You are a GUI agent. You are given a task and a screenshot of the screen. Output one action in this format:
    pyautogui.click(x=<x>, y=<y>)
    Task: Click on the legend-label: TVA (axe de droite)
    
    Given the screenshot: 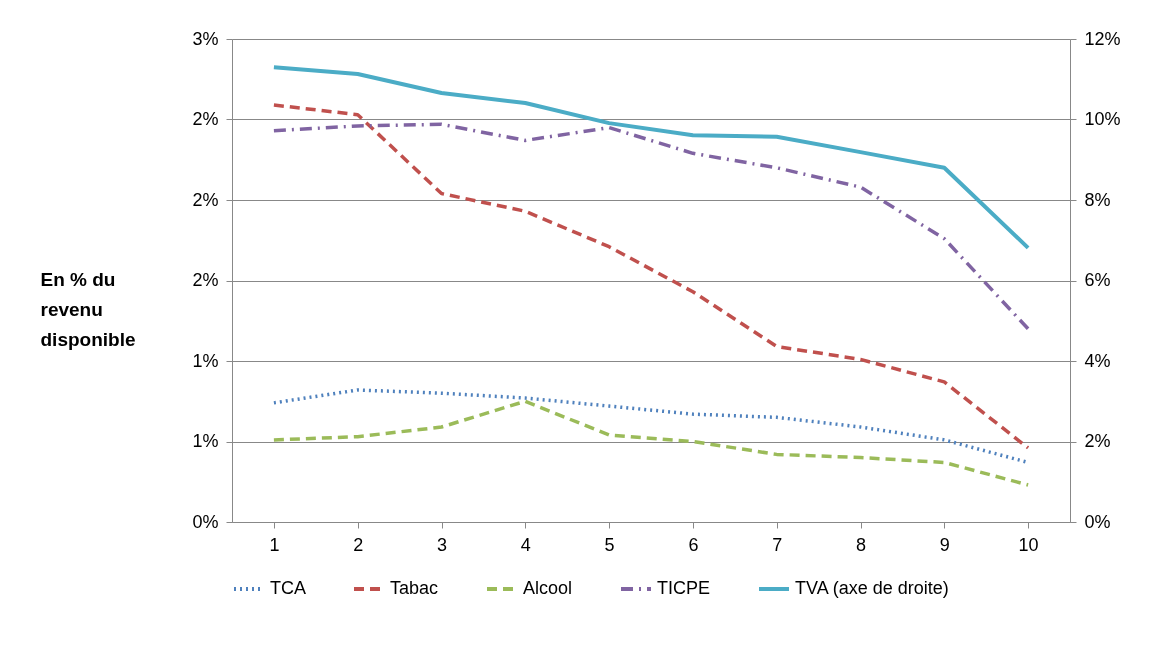 What is the action you would take?
    pyautogui.click(x=872, y=588)
    